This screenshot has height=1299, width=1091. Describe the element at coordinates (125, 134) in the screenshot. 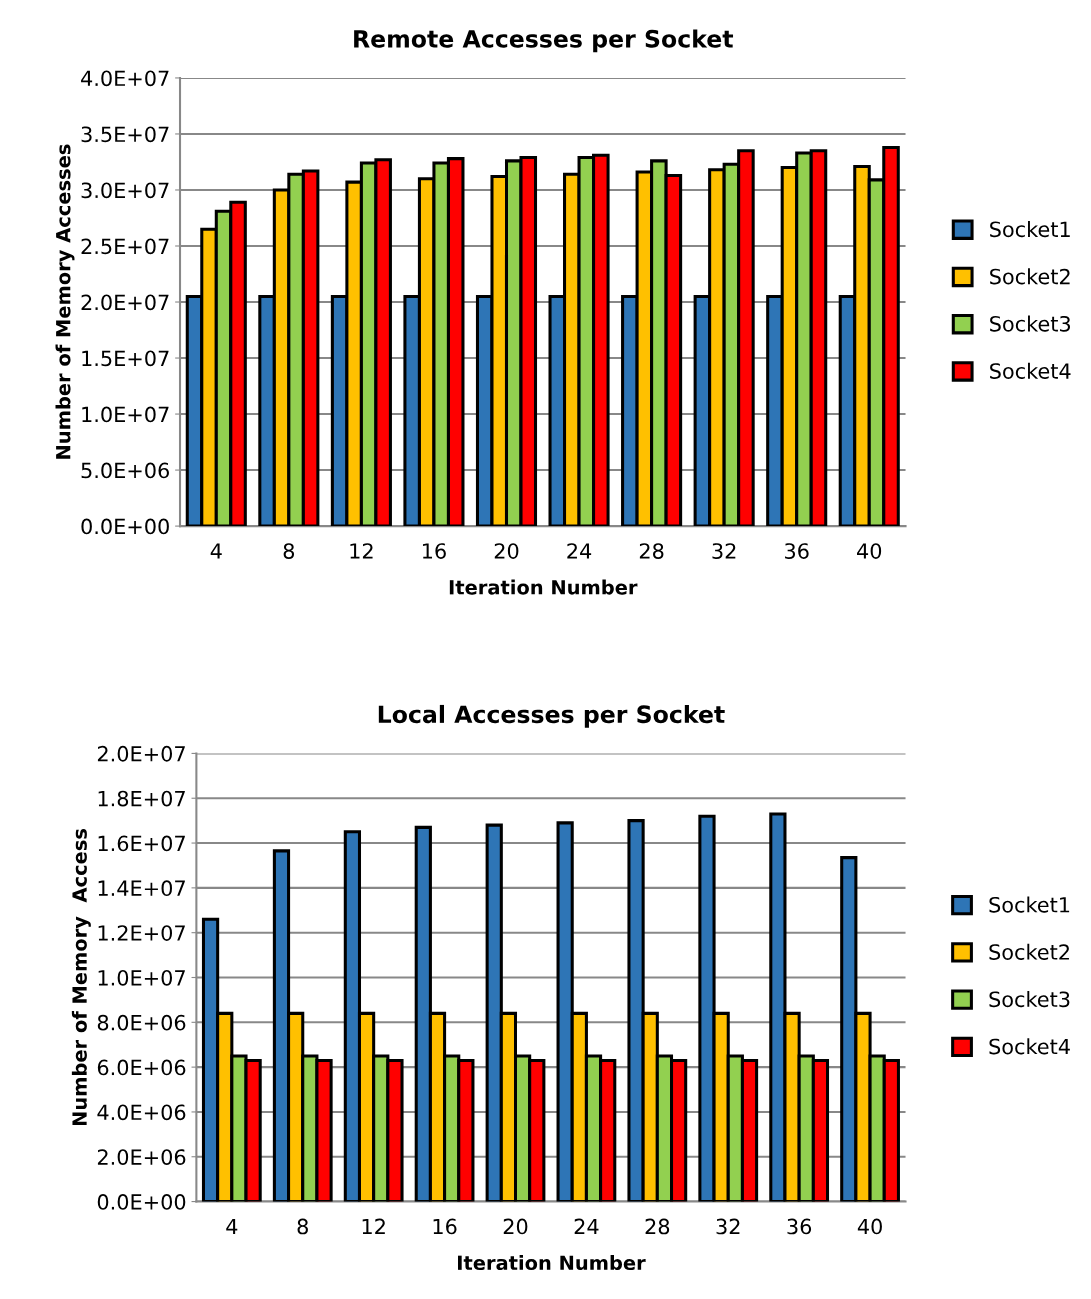

I see `y-tick-label: 3.5E+07` at that location.